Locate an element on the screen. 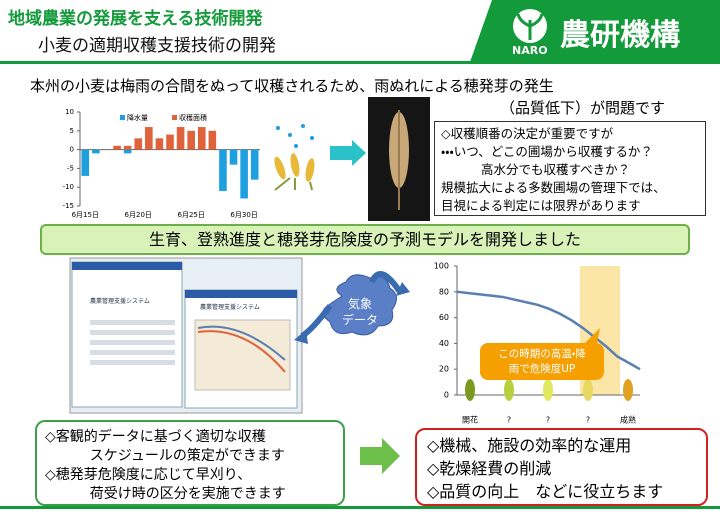 The image size is (720, 522). y-tick-label: -10 is located at coordinates (68, 187).